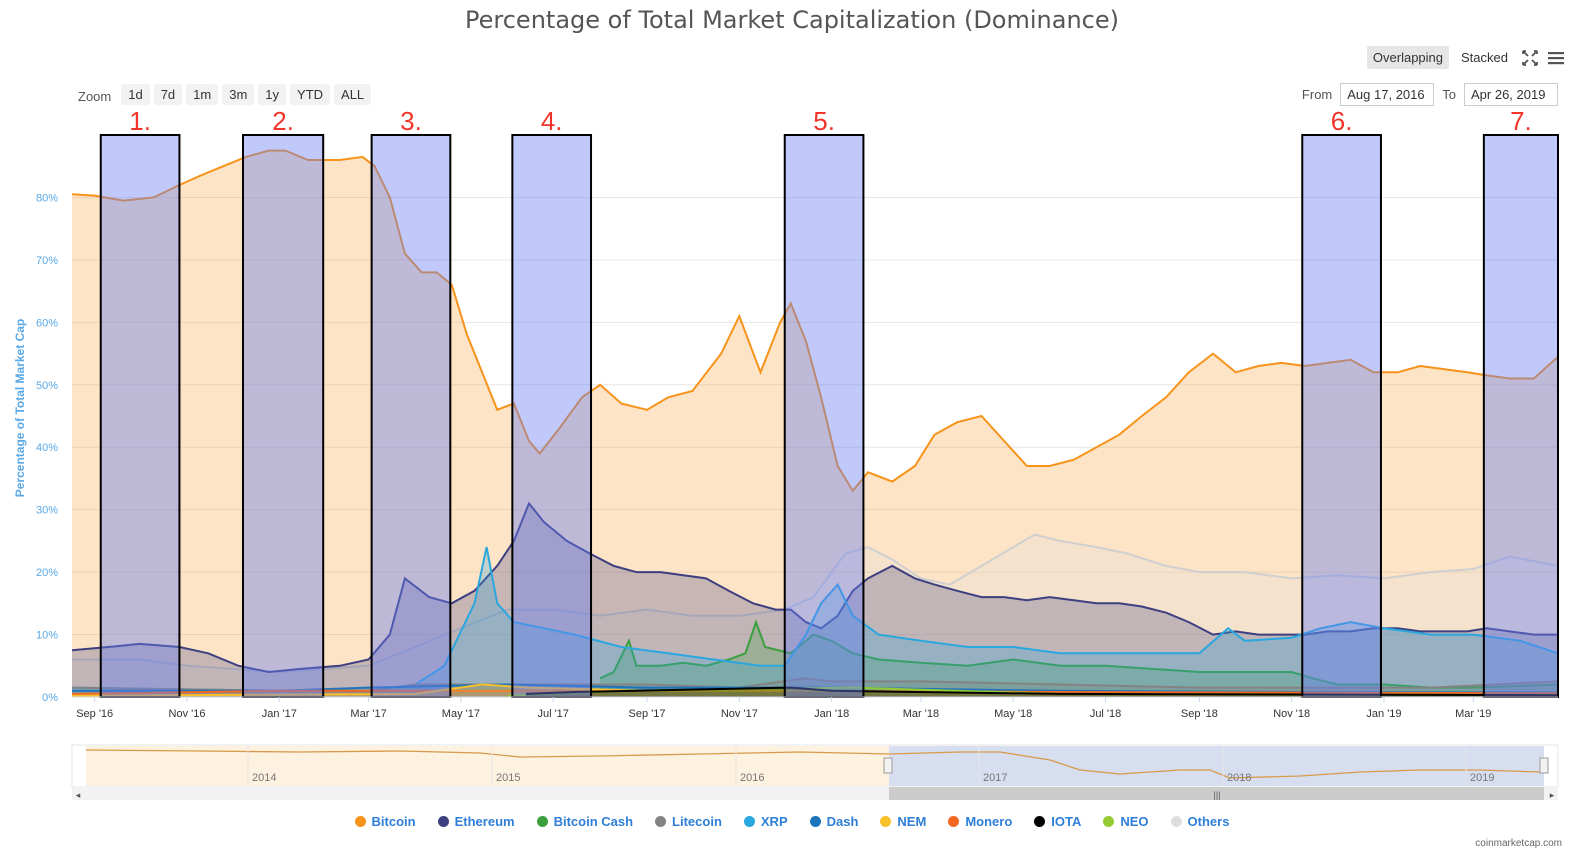 Image resolution: width=1584 pixels, height=859 pixels. What do you see at coordinates (1383, 714) in the screenshot?
I see `x-tick-label: Jan '19` at bounding box center [1383, 714].